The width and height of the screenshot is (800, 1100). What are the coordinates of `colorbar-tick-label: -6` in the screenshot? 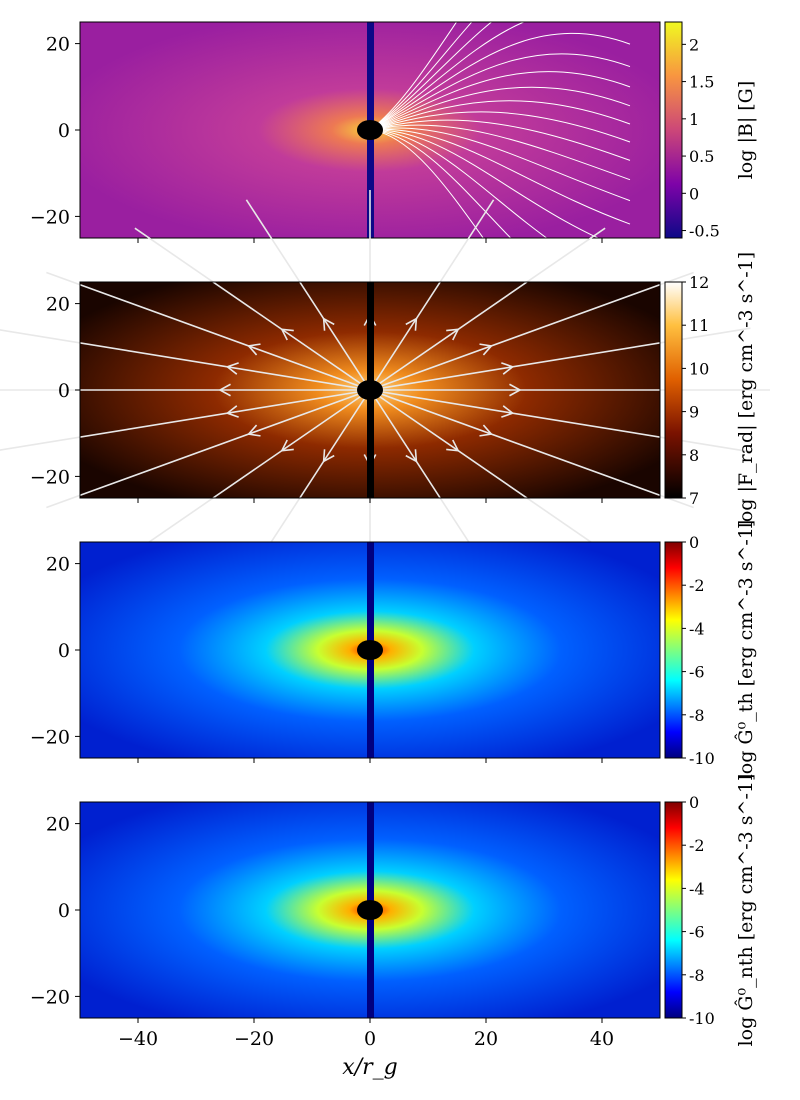 It's located at (697, 672).